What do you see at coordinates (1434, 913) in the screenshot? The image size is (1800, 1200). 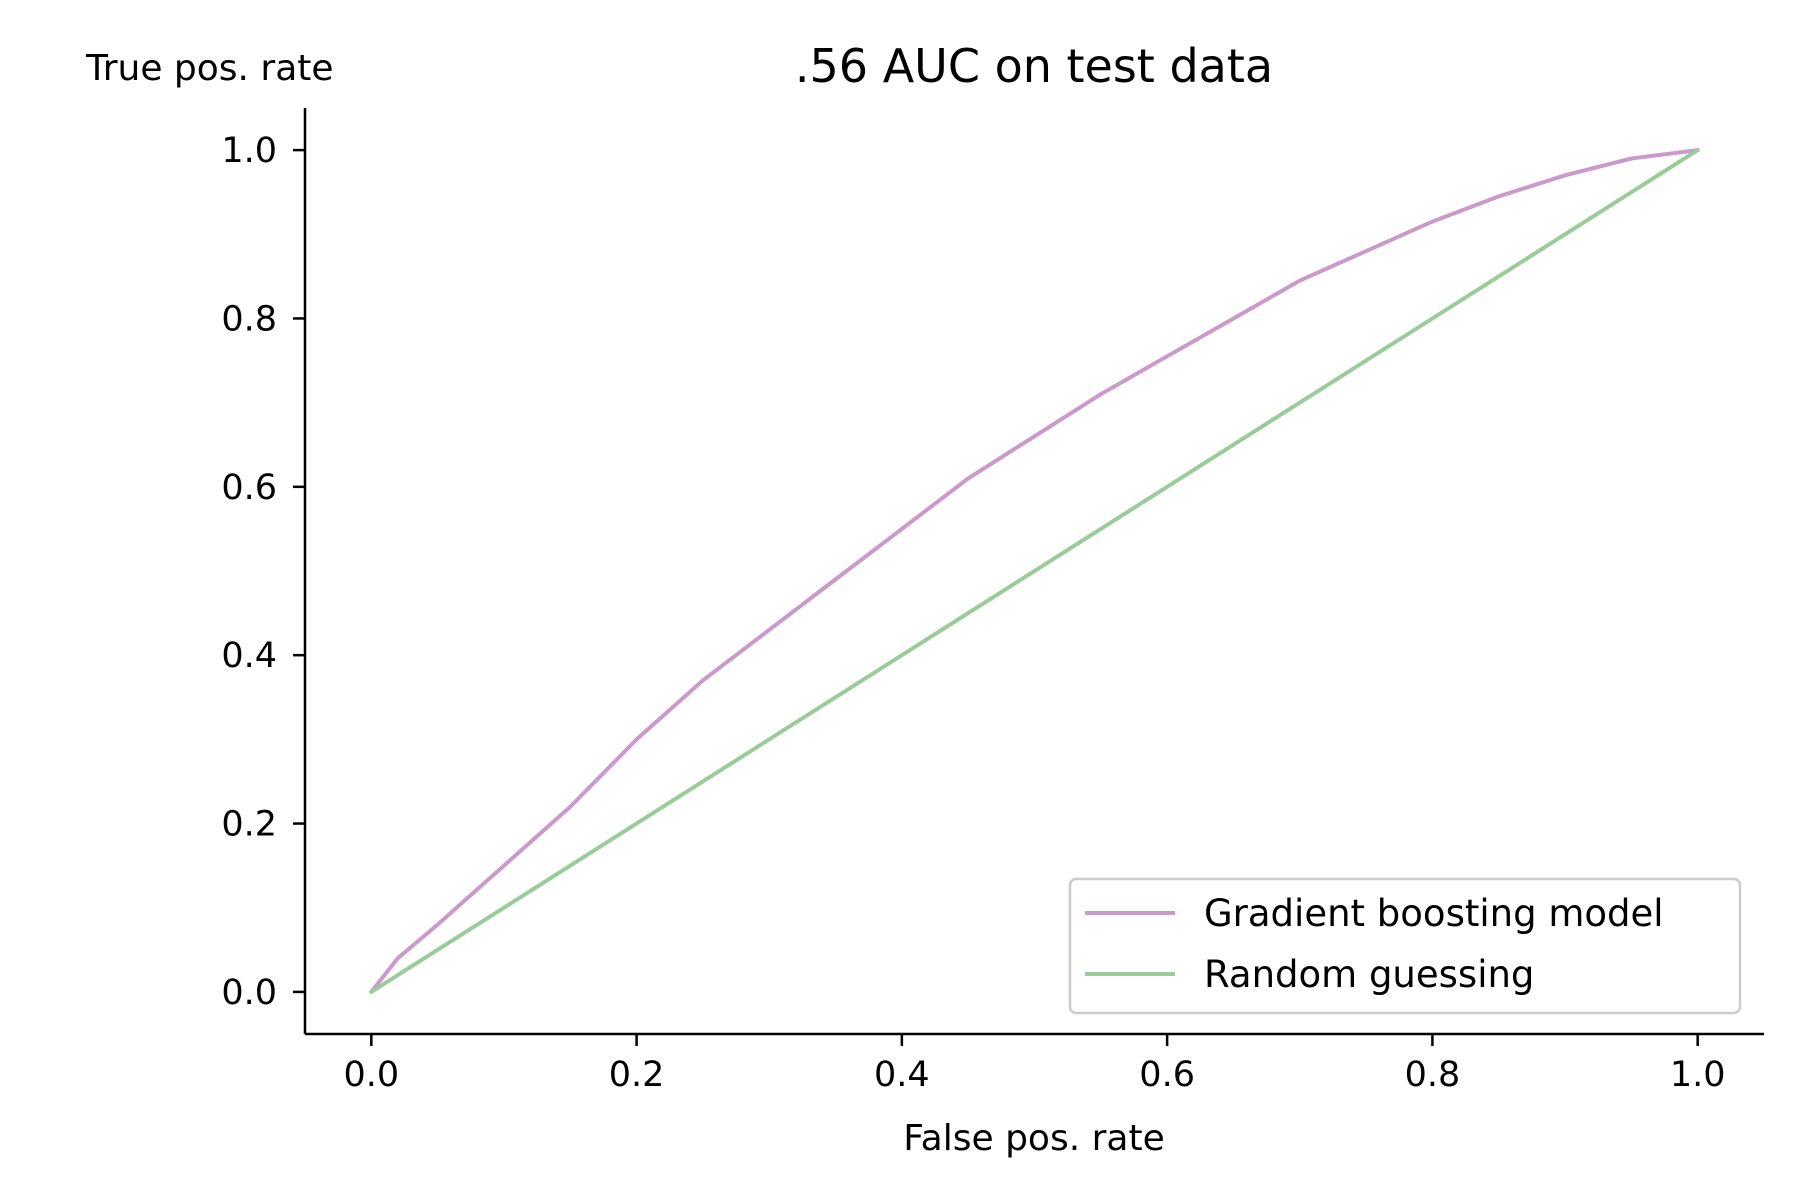 I see `legend-label-gradient-boosting: Gradient boosting model` at bounding box center [1434, 913].